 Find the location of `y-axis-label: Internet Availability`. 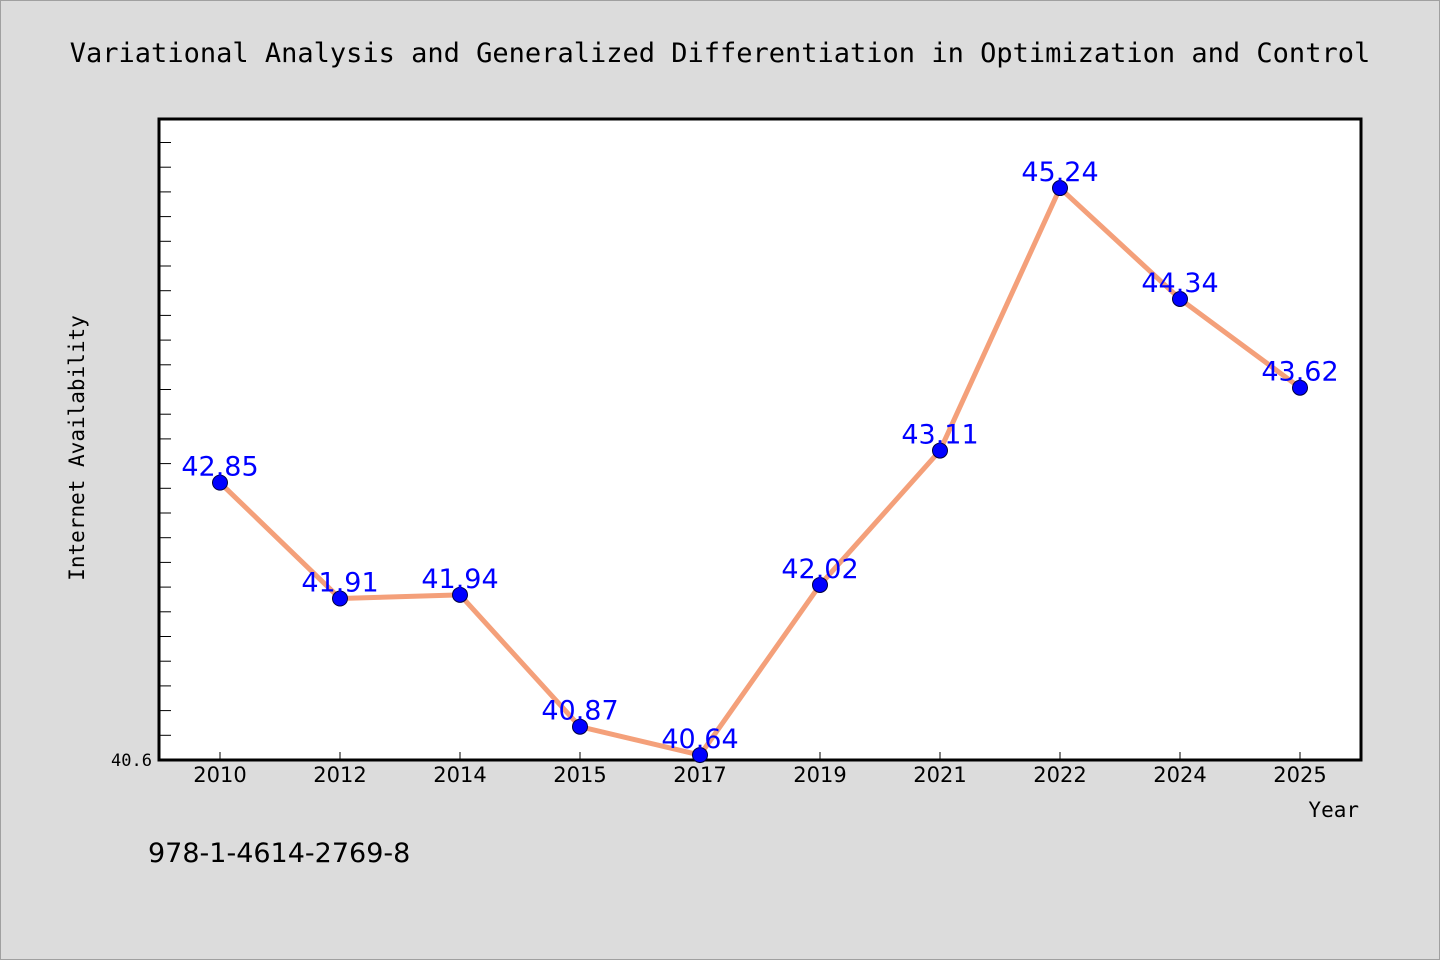

y-axis-label: Internet Availability is located at coordinates (77, 448).